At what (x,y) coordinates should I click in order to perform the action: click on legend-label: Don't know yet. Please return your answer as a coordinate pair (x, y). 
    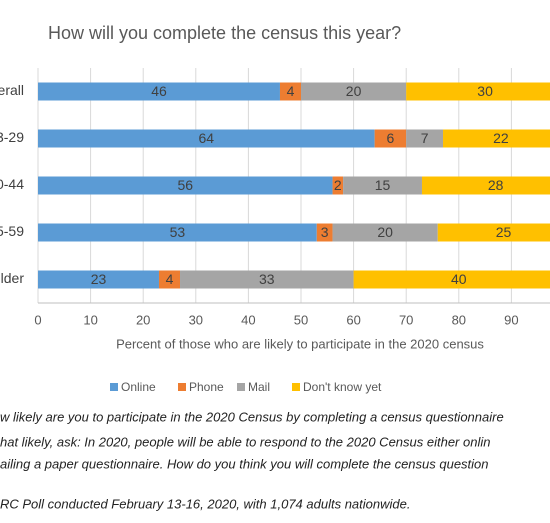
    Looking at the image, I should click on (342, 387).